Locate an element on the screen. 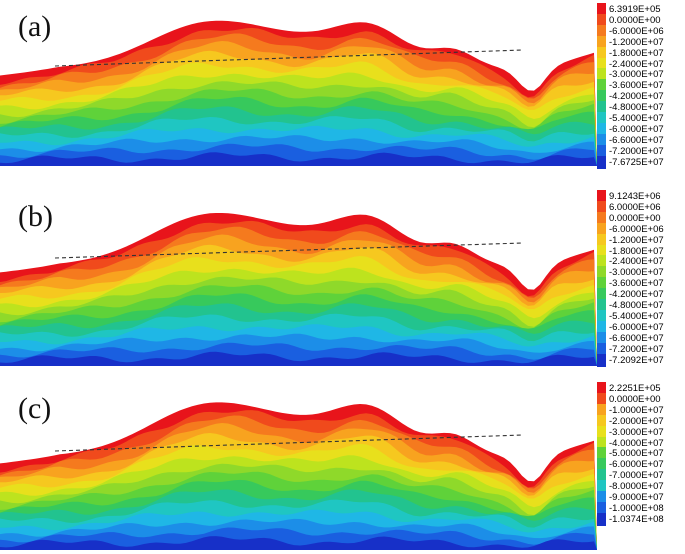 Image resolution: width=685 pixels, height=554 pixels. legend-entry: -2.4000E+07 is located at coordinates (641, 262).